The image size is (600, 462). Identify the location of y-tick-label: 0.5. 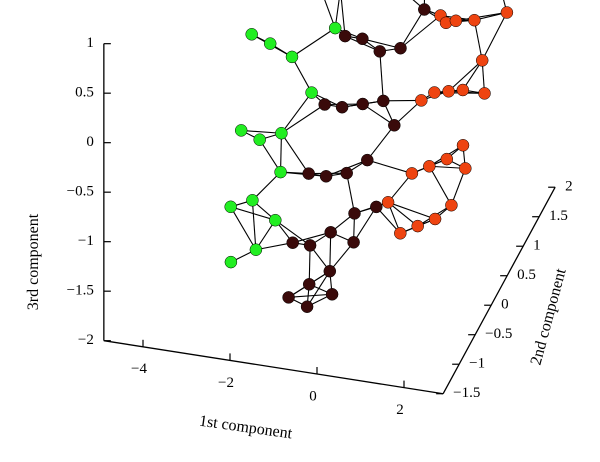
(526, 275).